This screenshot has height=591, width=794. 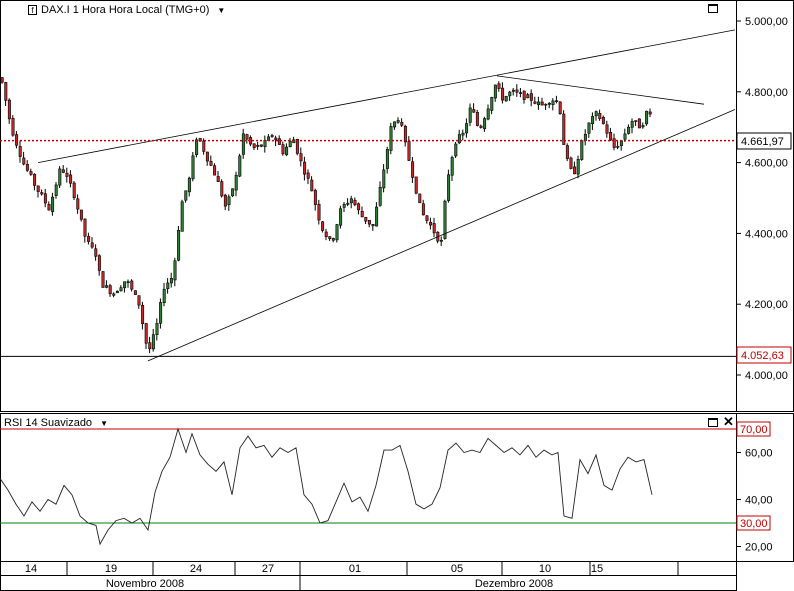 I want to click on day-tick-label: 24, so click(x=196, y=569).